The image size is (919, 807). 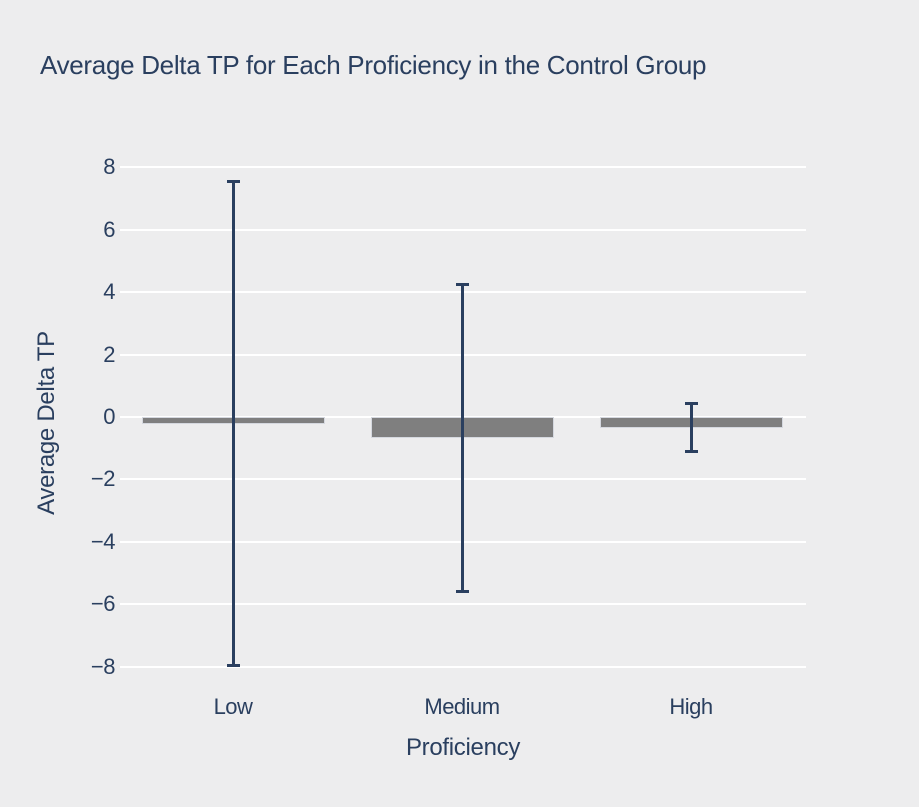 What do you see at coordinates (109, 292) in the screenshot?
I see `y-tick-label: 4` at bounding box center [109, 292].